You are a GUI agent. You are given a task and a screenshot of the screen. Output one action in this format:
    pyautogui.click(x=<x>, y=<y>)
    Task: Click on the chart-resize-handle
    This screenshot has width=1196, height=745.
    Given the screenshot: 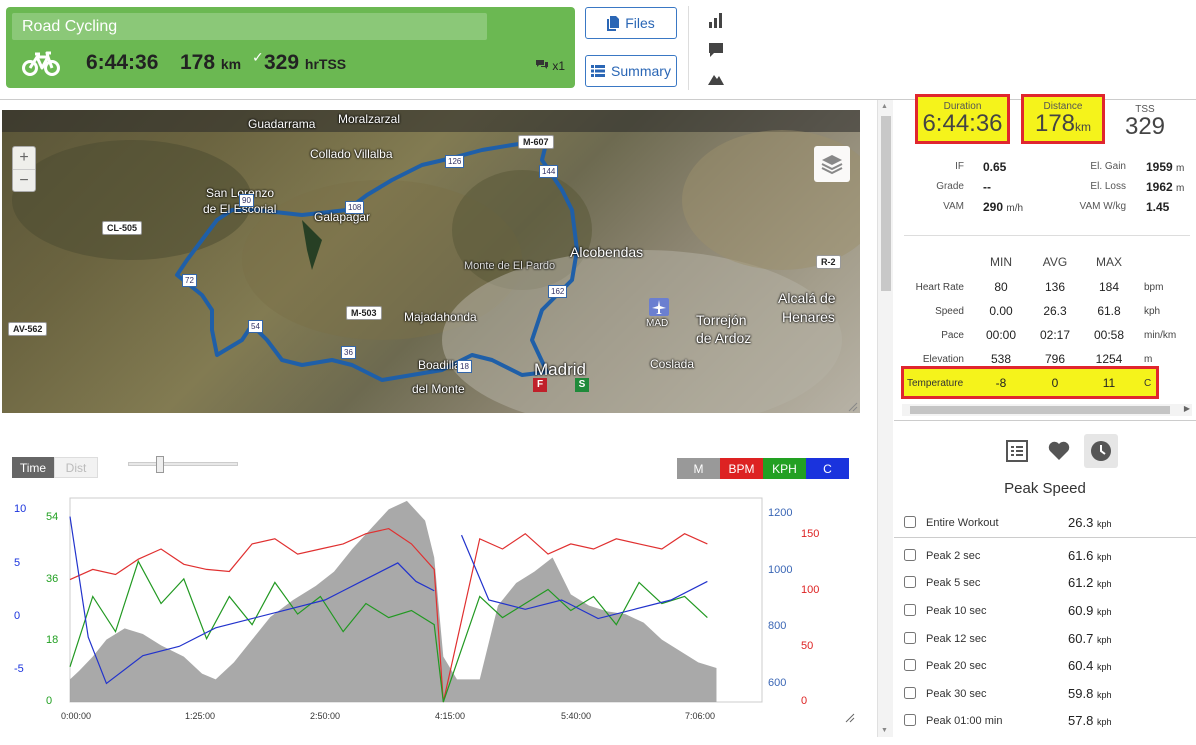 What is the action you would take?
    pyautogui.click(x=850, y=718)
    